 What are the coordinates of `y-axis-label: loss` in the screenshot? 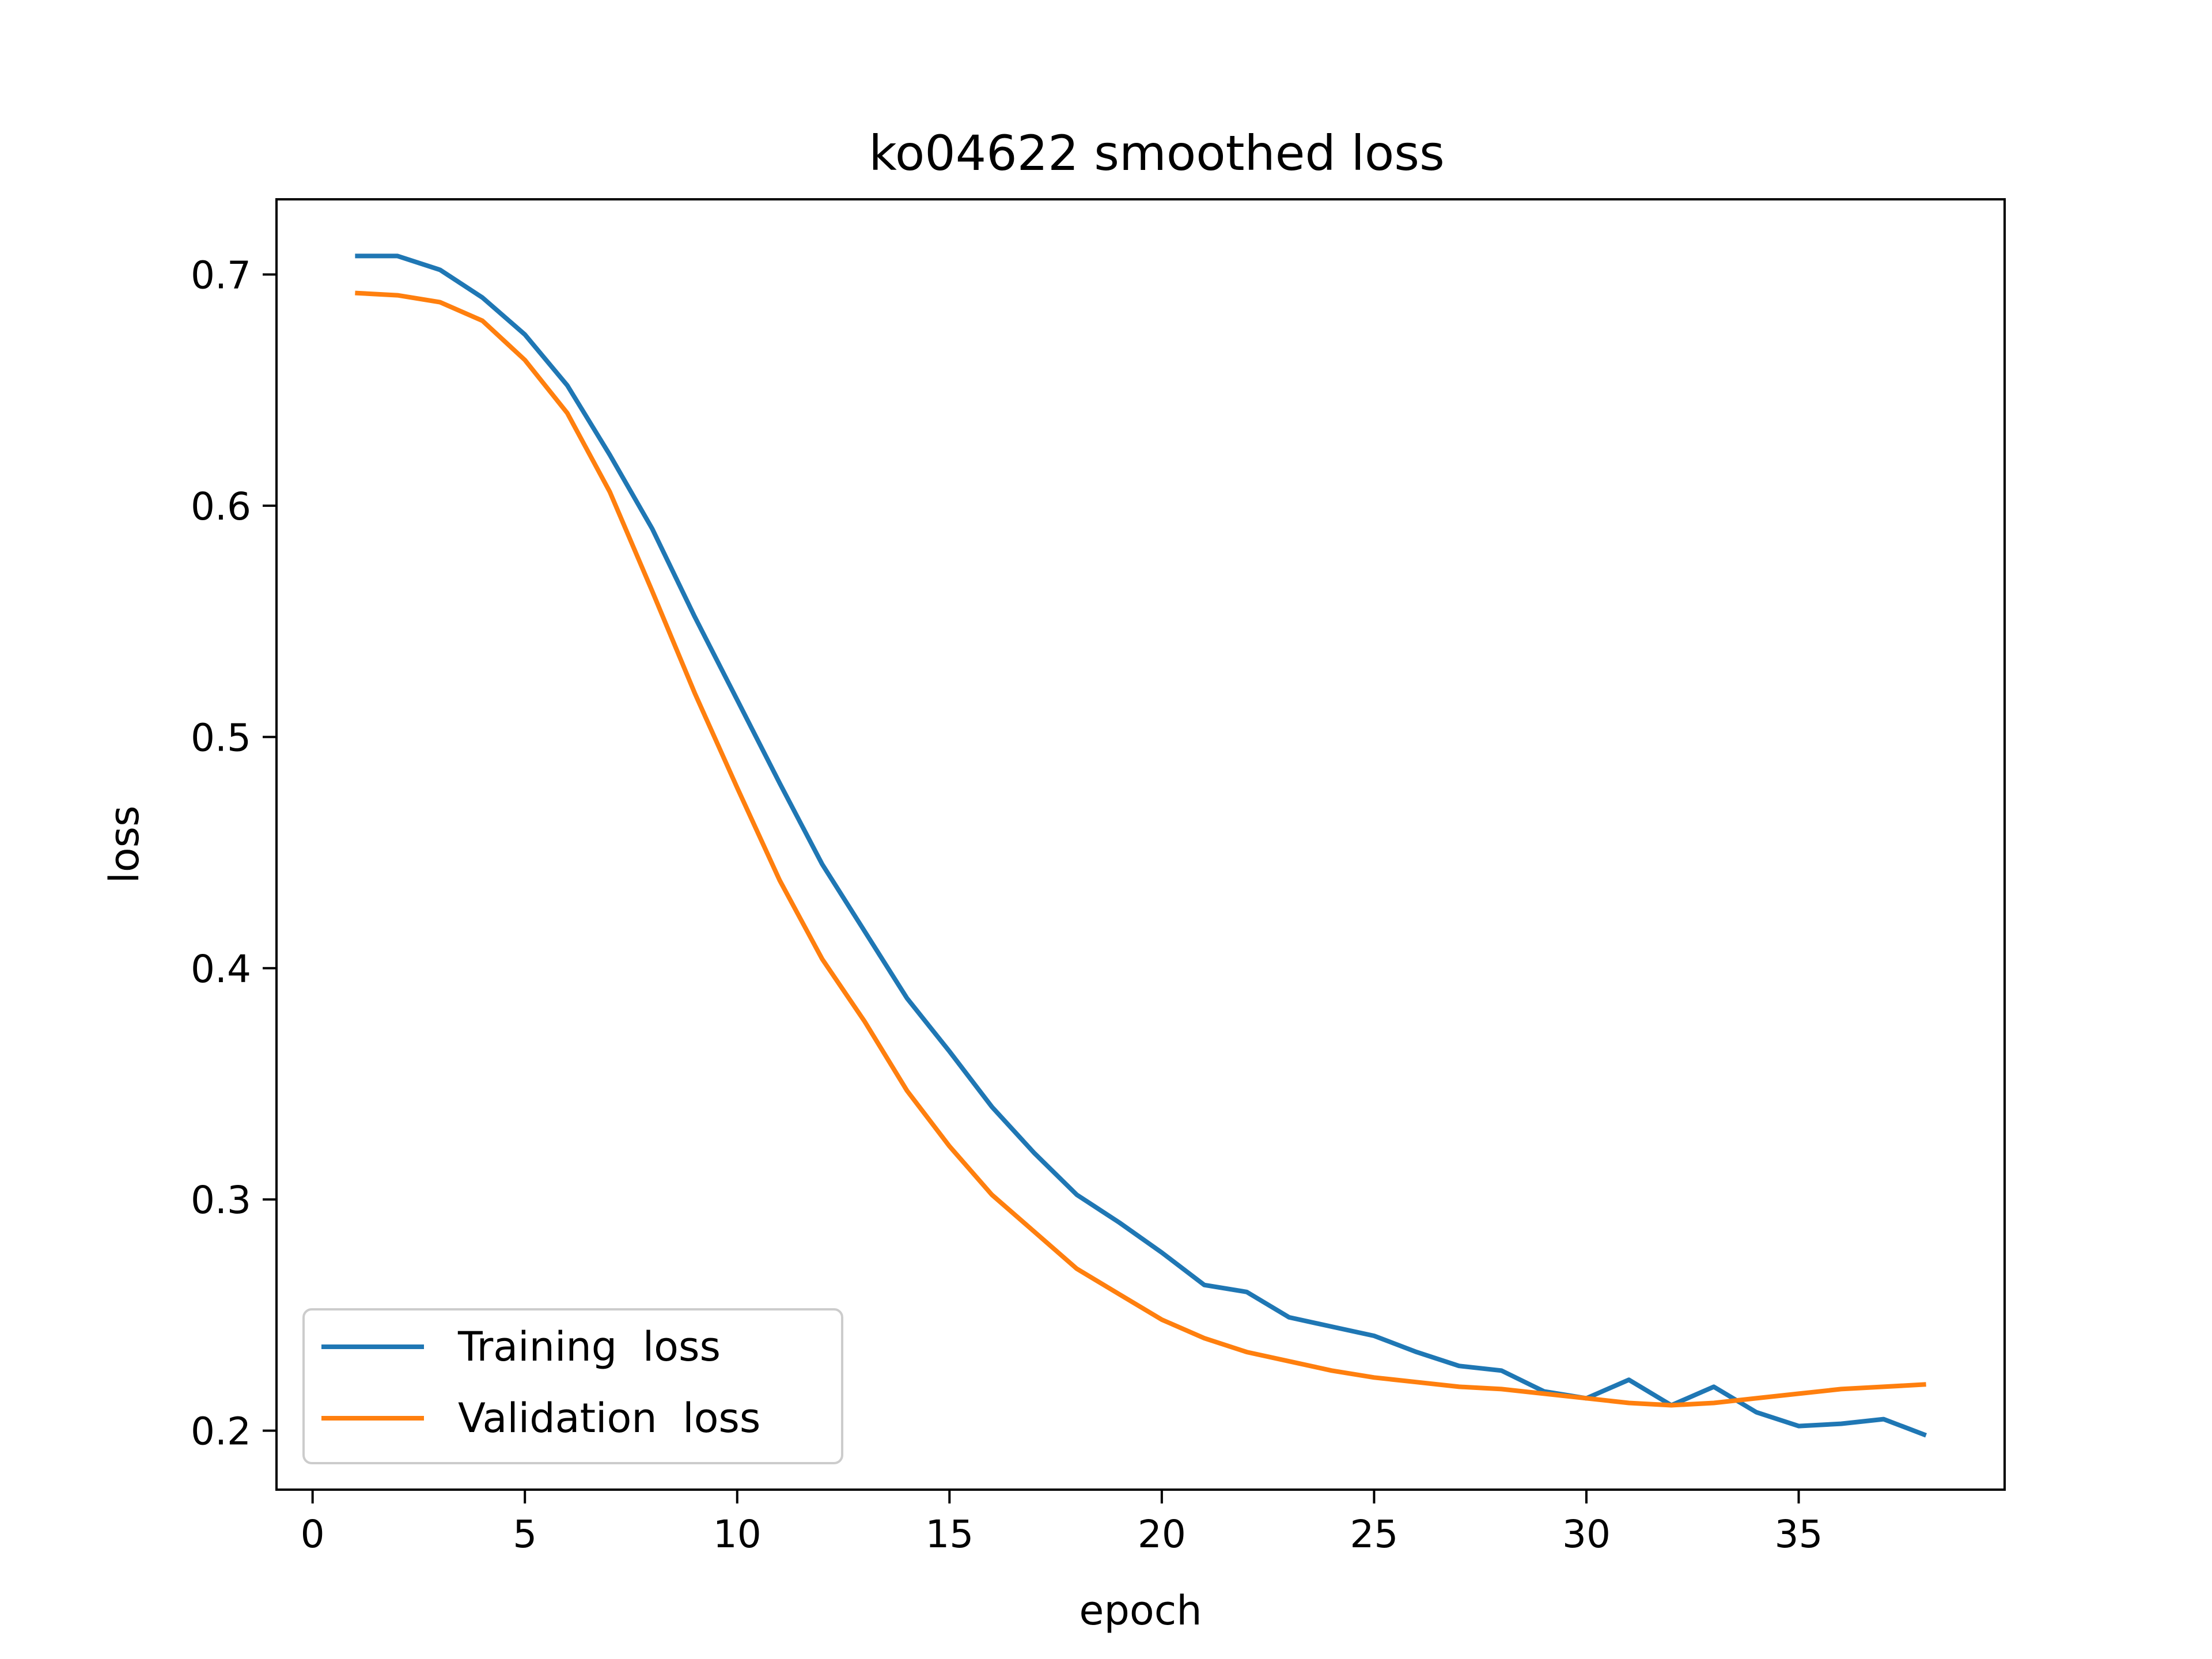 It's located at (124, 844).